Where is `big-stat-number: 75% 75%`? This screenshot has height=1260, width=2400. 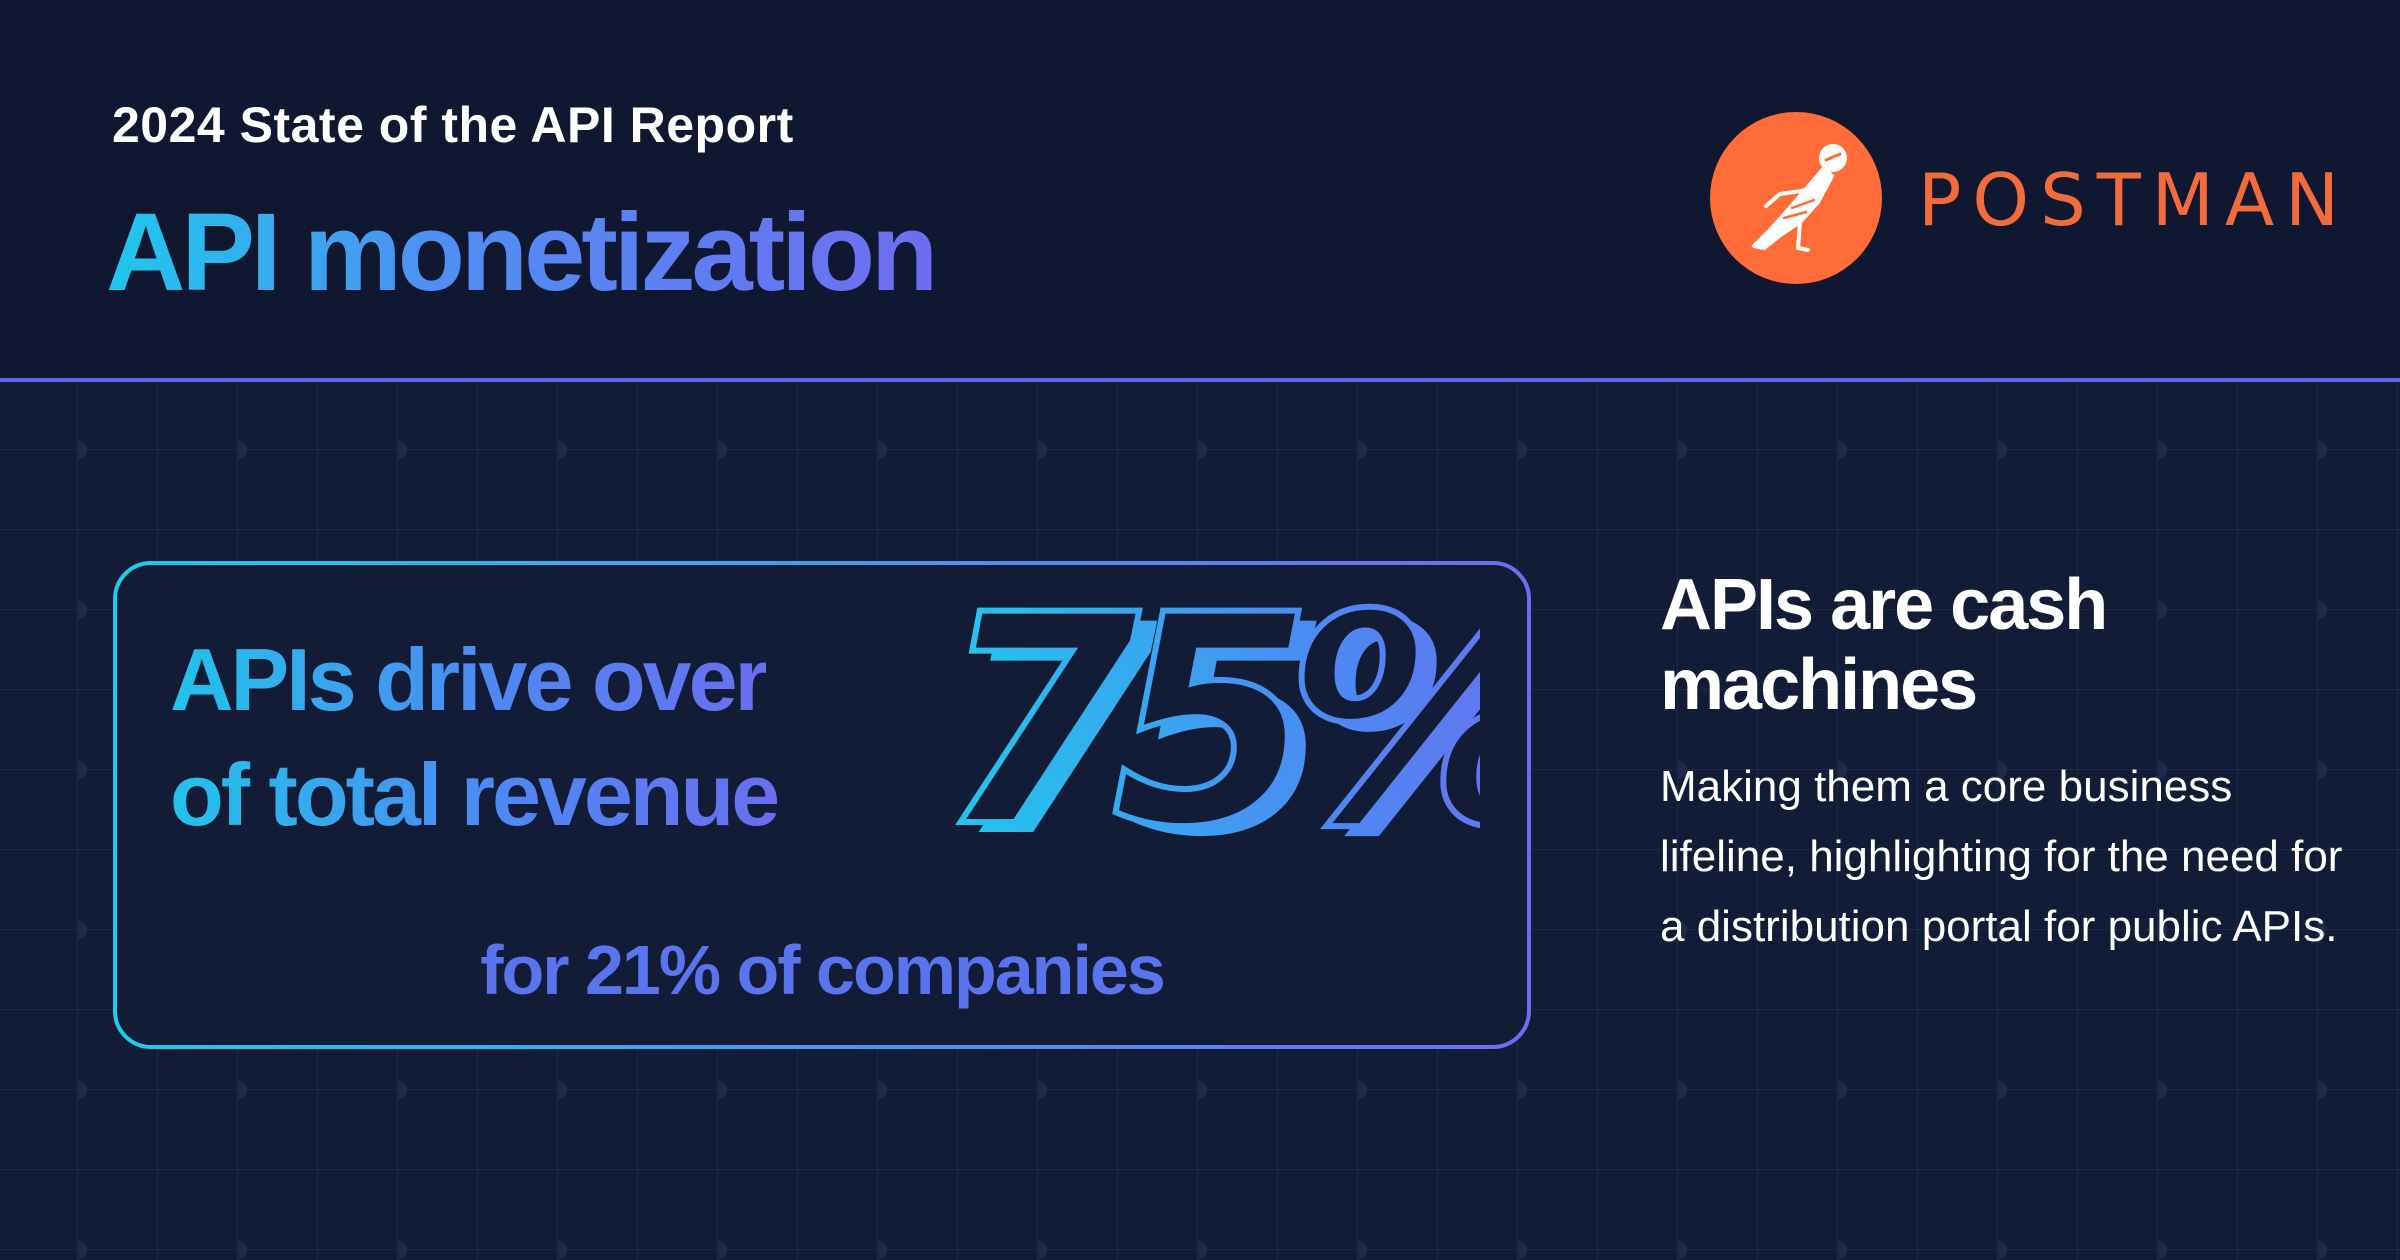 big-stat-number: 75% 75% is located at coordinates (1207, 730).